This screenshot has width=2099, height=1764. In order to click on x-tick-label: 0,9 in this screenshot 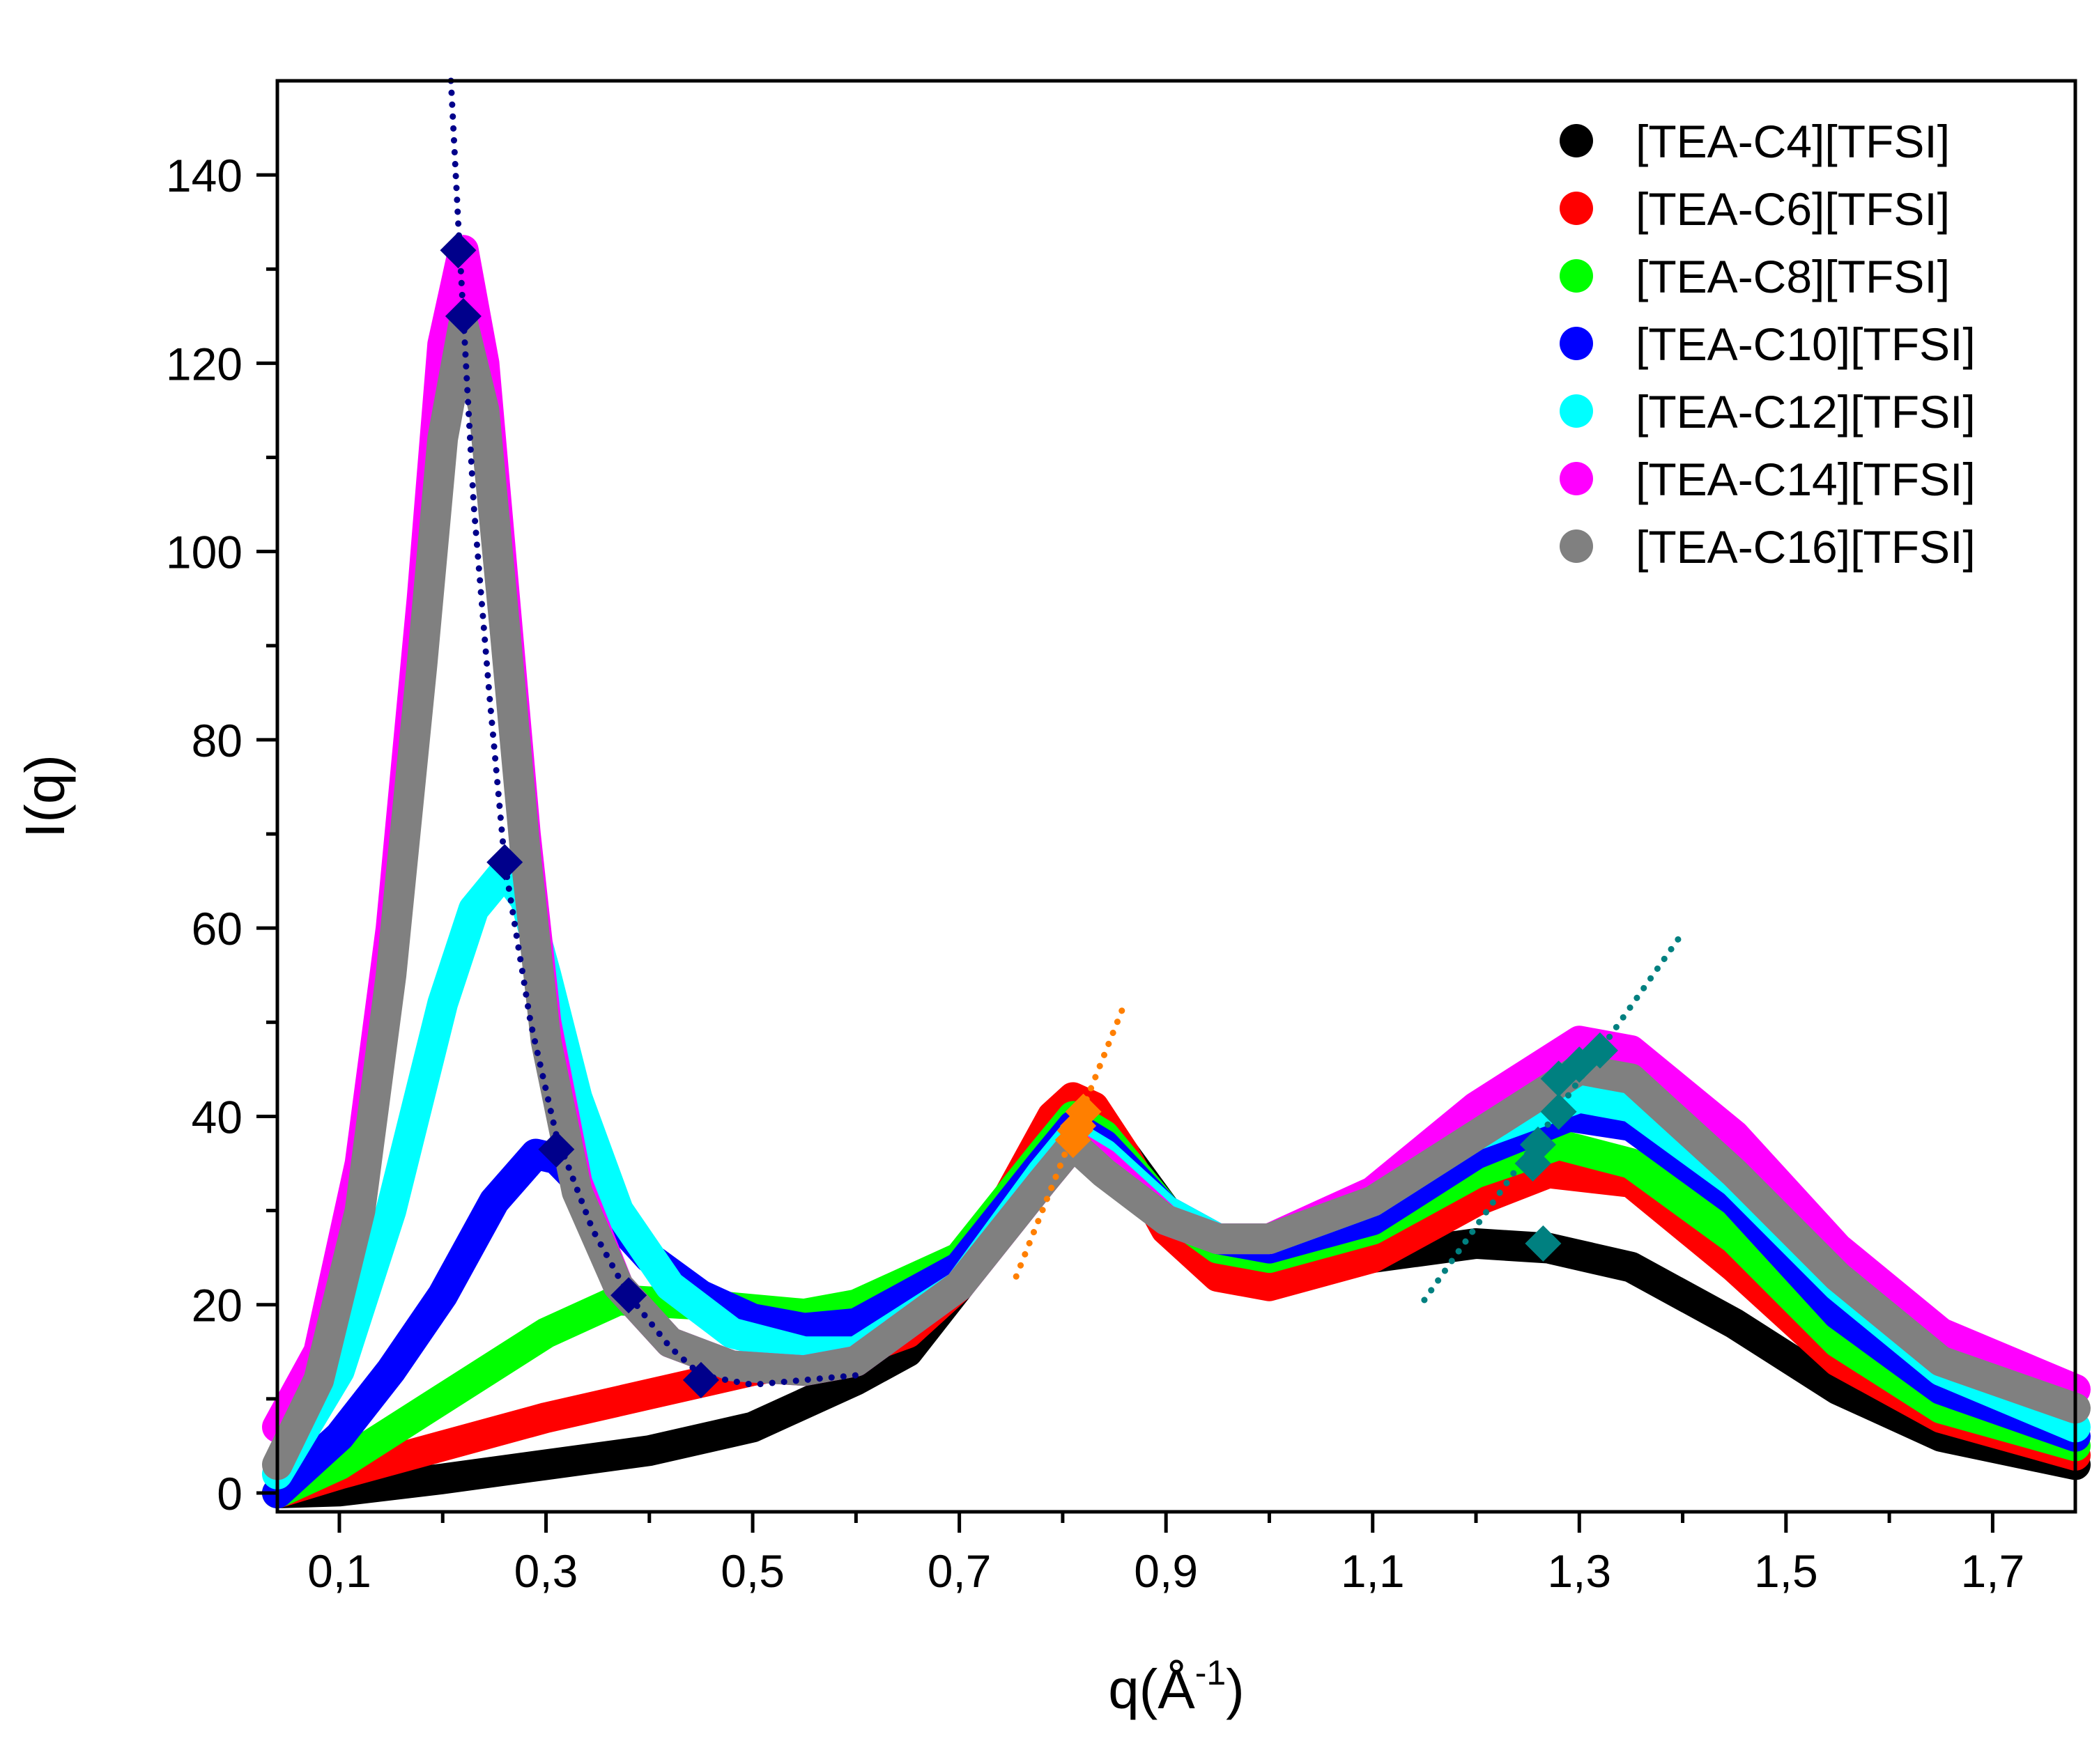, I will do `click(1166, 1571)`.